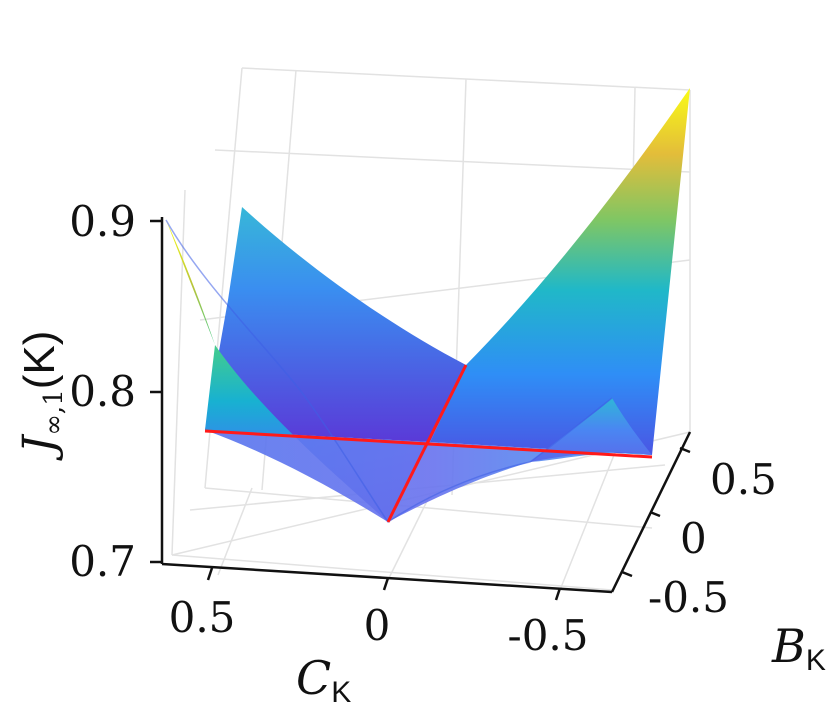 This screenshot has width=830, height=714. What do you see at coordinates (335, 324) in the screenshot?
I see `surface-back-left-patch` at bounding box center [335, 324].